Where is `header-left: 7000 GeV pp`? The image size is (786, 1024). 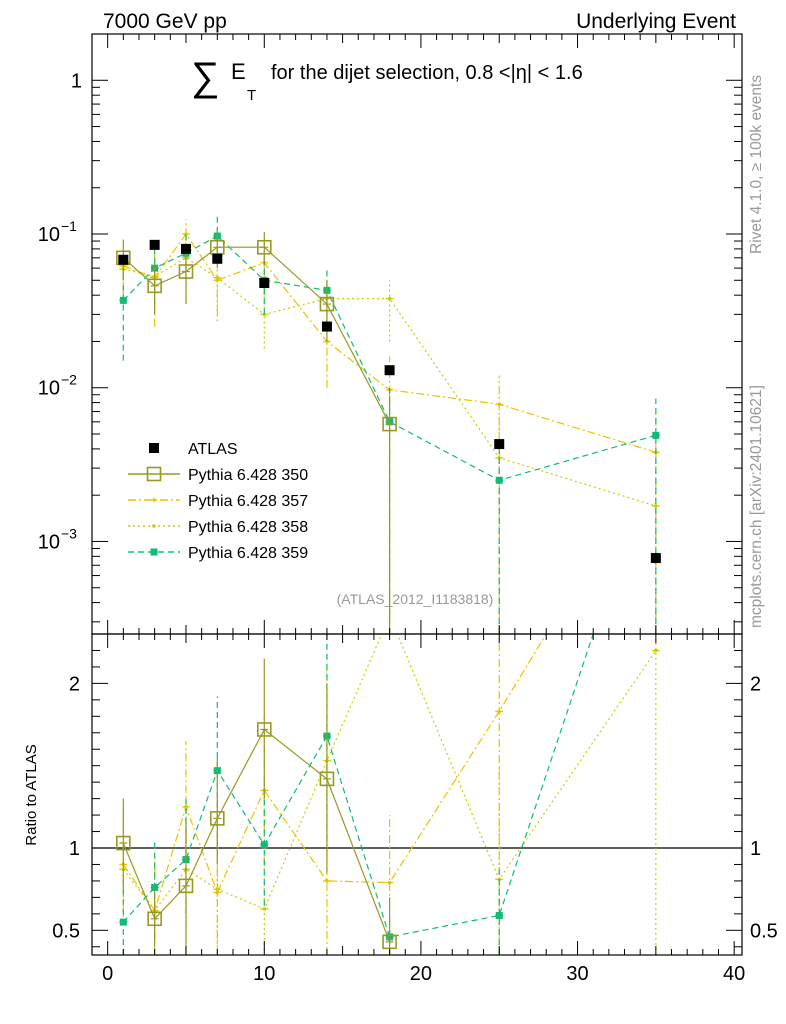 header-left: 7000 GeV pp is located at coordinates (165, 21).